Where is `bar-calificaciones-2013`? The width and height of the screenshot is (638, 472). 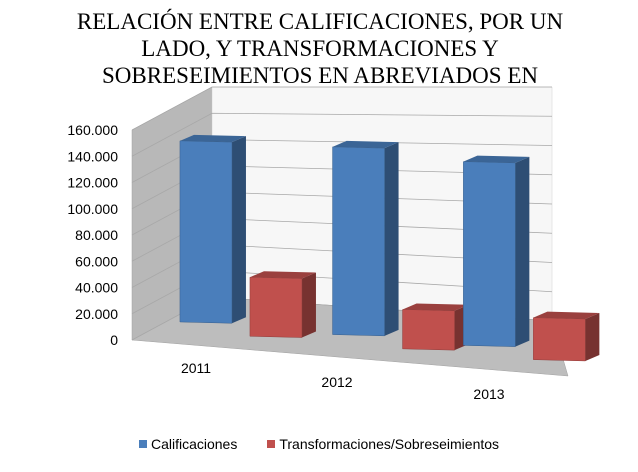
bar-calificaciones-2013 is located at coordinates (496, 251).